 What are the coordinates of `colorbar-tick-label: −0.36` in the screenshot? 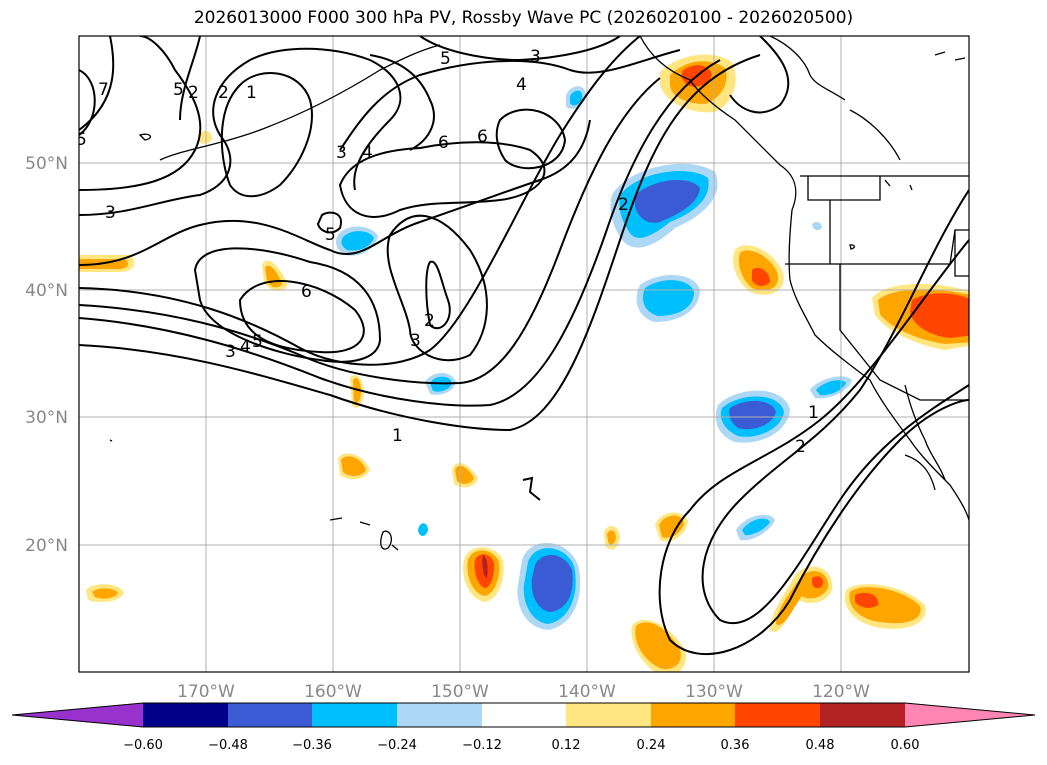 It's located at (312, 745).